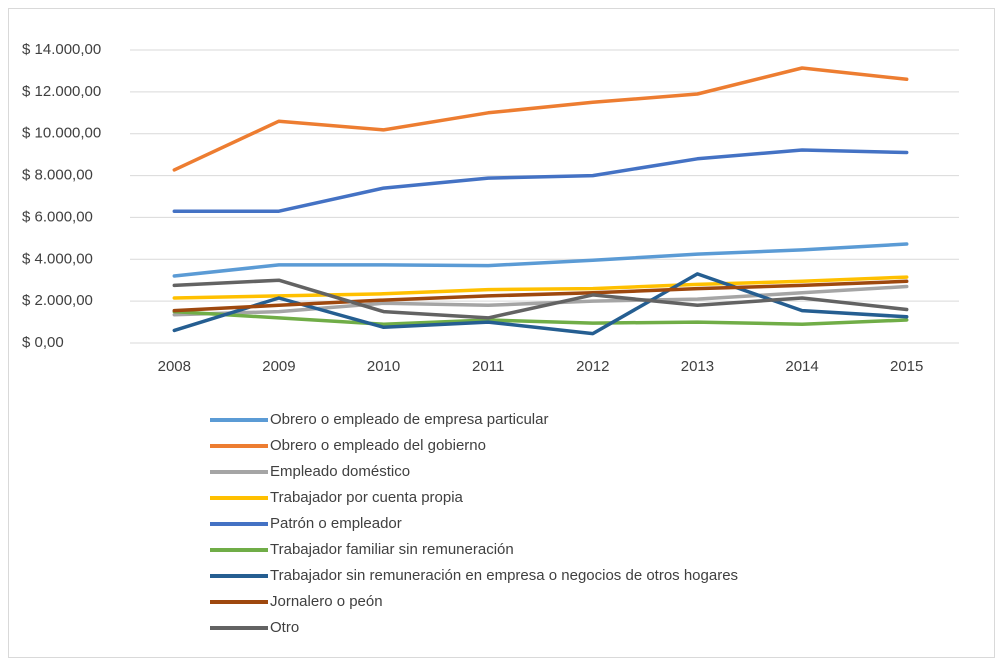 The image size is (1004, 666). Describe the element at coordinates (61, 49) in the screenshot. I see `y-tick-label: $ 14.000,00` at that location.